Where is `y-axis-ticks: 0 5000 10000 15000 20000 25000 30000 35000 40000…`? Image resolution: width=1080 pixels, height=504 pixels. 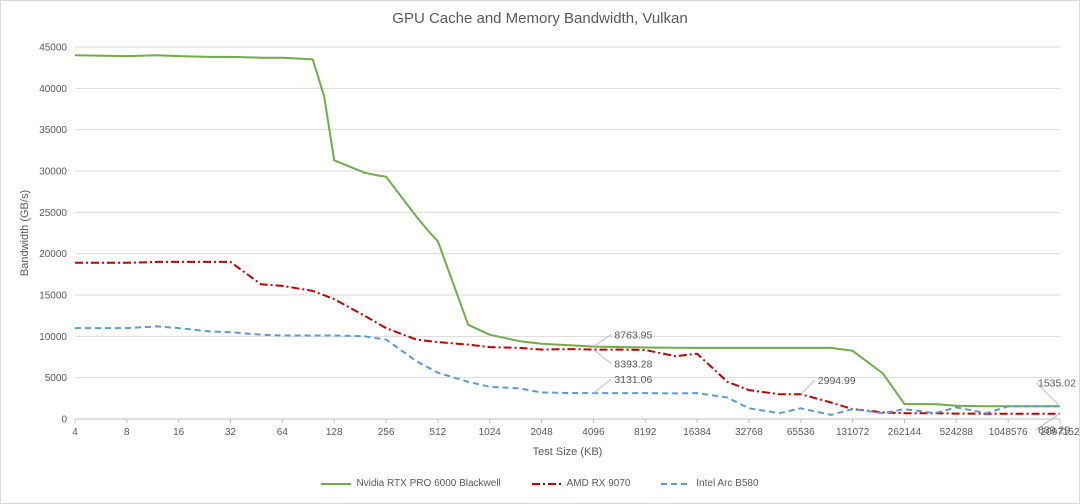 y-axis-ticks: 0 5000 10000 15000 20000 25000 30000 35000 40000… is located at coordinates (53, 234).